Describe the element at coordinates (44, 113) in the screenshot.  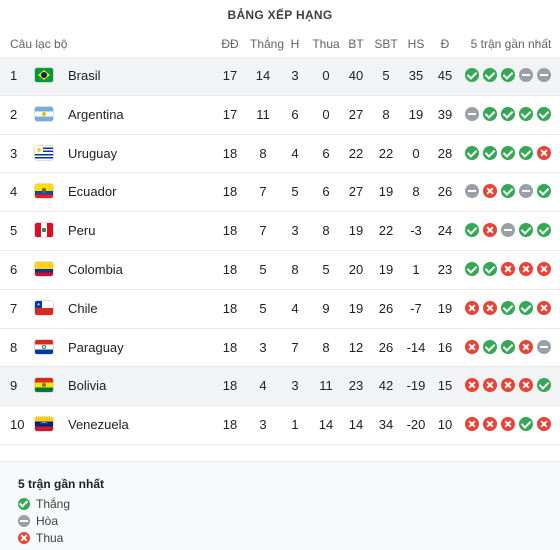
I see `argentina-flag-icon` at that location.